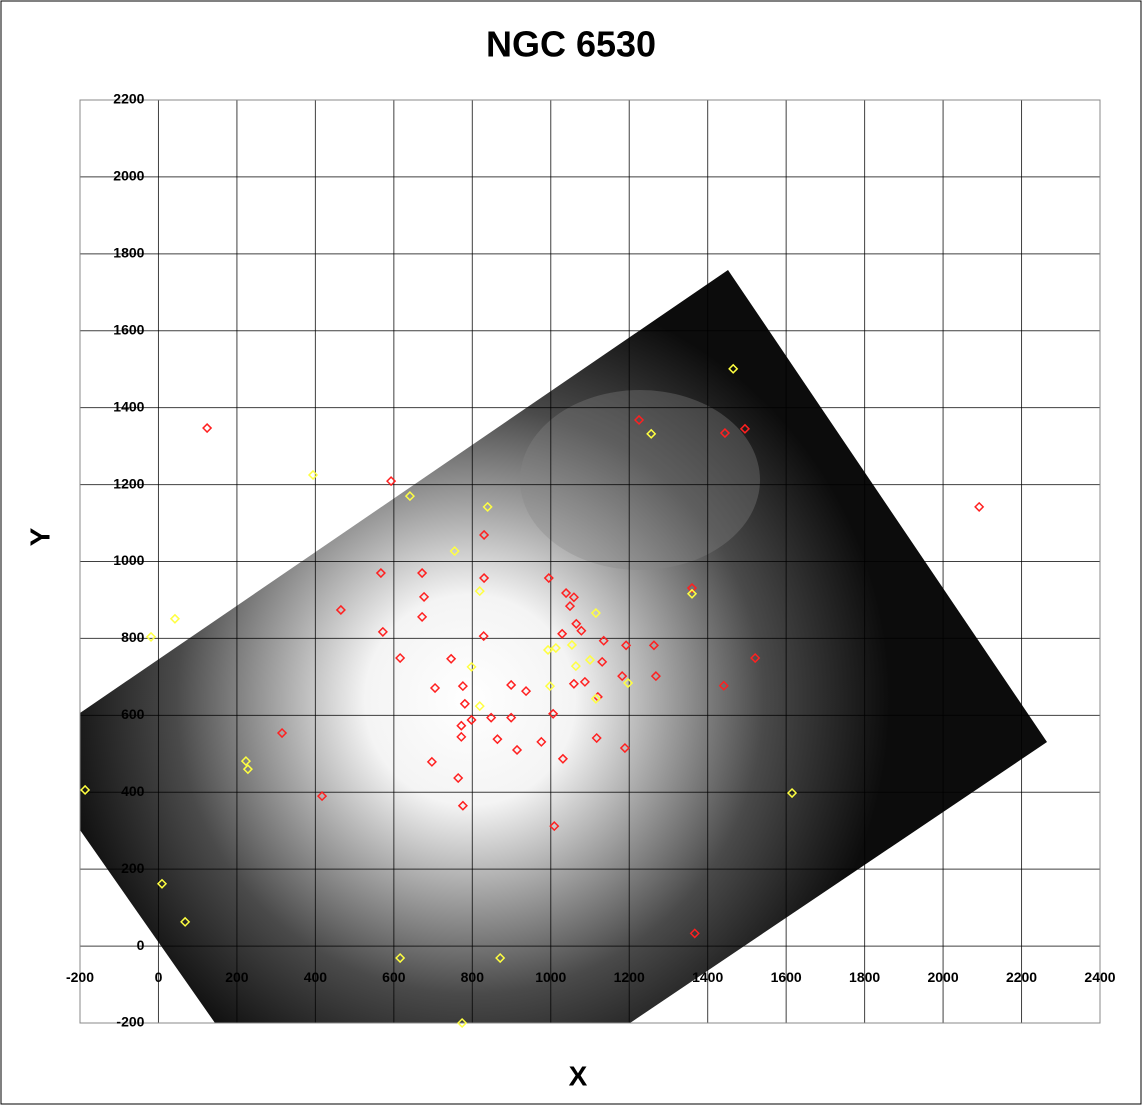 The width and height of the screenshot is (1143, 1106). What do you see at coordinates (128, 560) in the screenshot?
I see `y-tick-label: 1000` at bounding box center [128, 560].